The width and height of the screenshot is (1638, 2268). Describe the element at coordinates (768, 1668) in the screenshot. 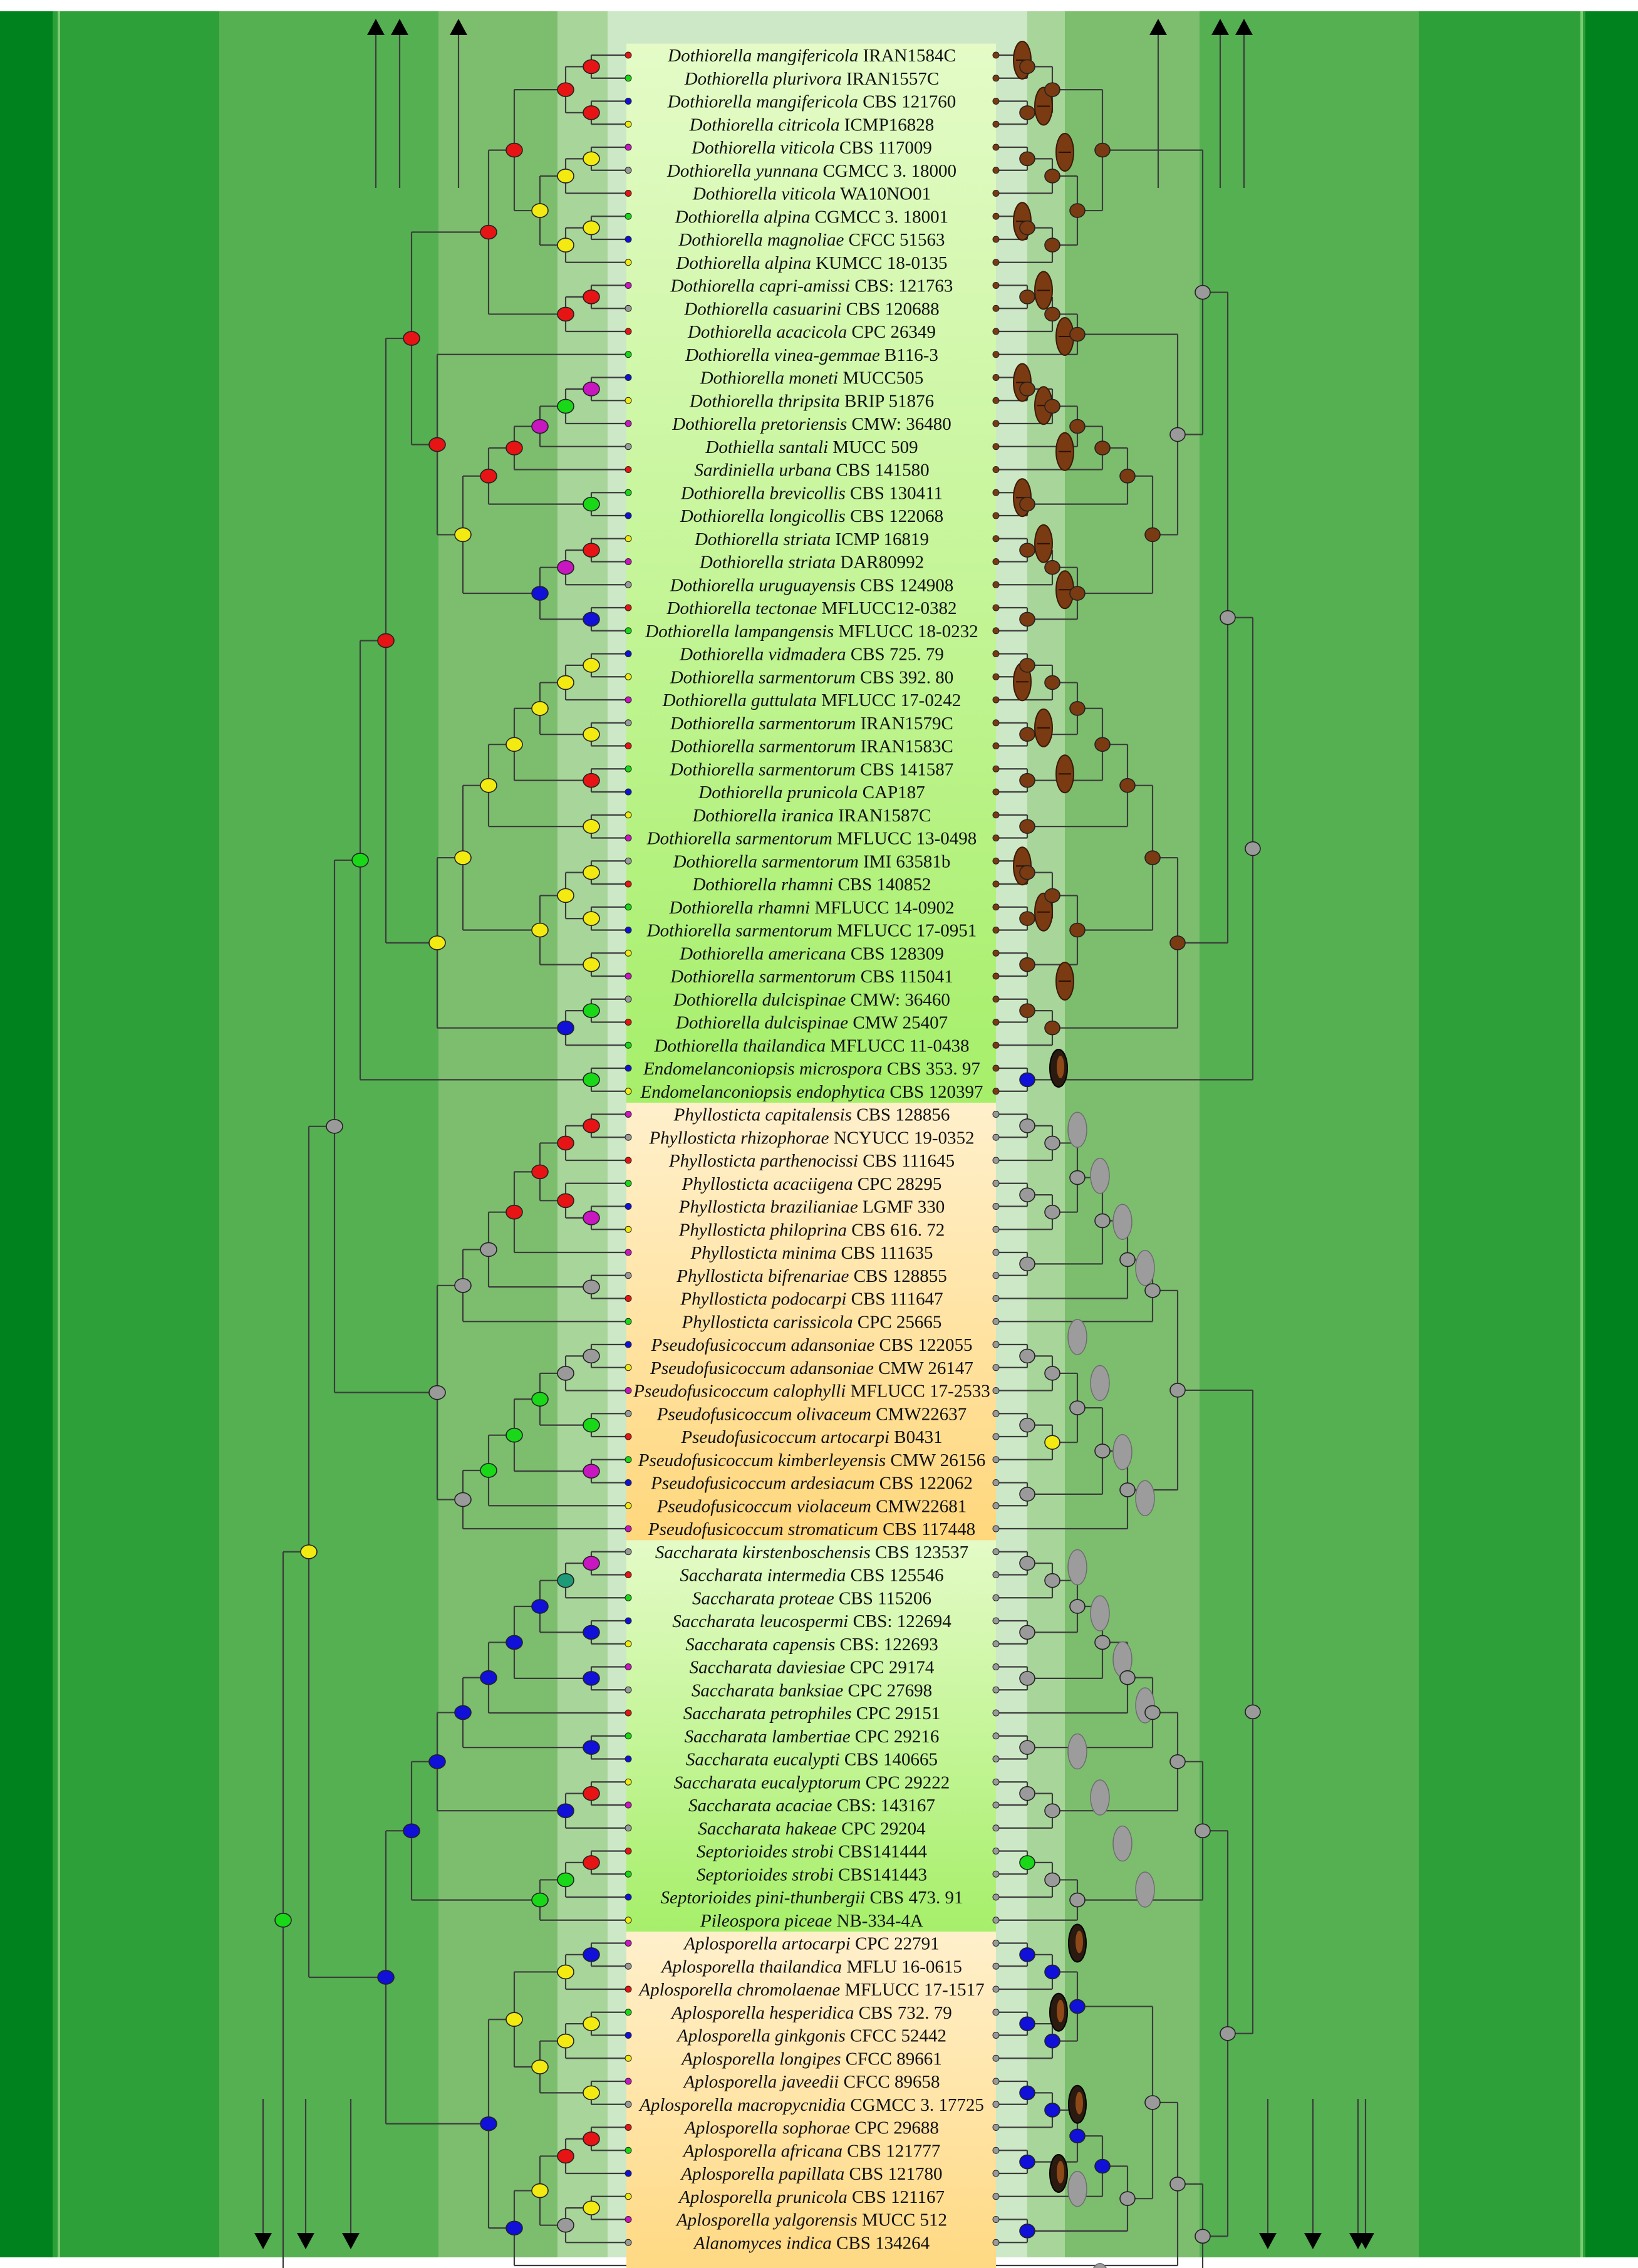

I see `taxon-name: Saccharata daviesiae` at that location.